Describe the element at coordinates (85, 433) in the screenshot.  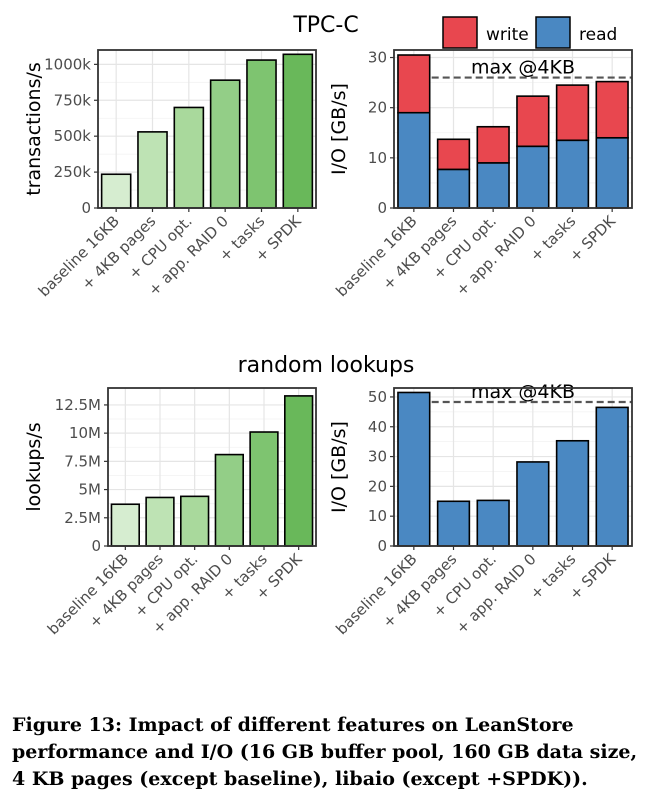
I see `y-tick-label: 10M` at that location.